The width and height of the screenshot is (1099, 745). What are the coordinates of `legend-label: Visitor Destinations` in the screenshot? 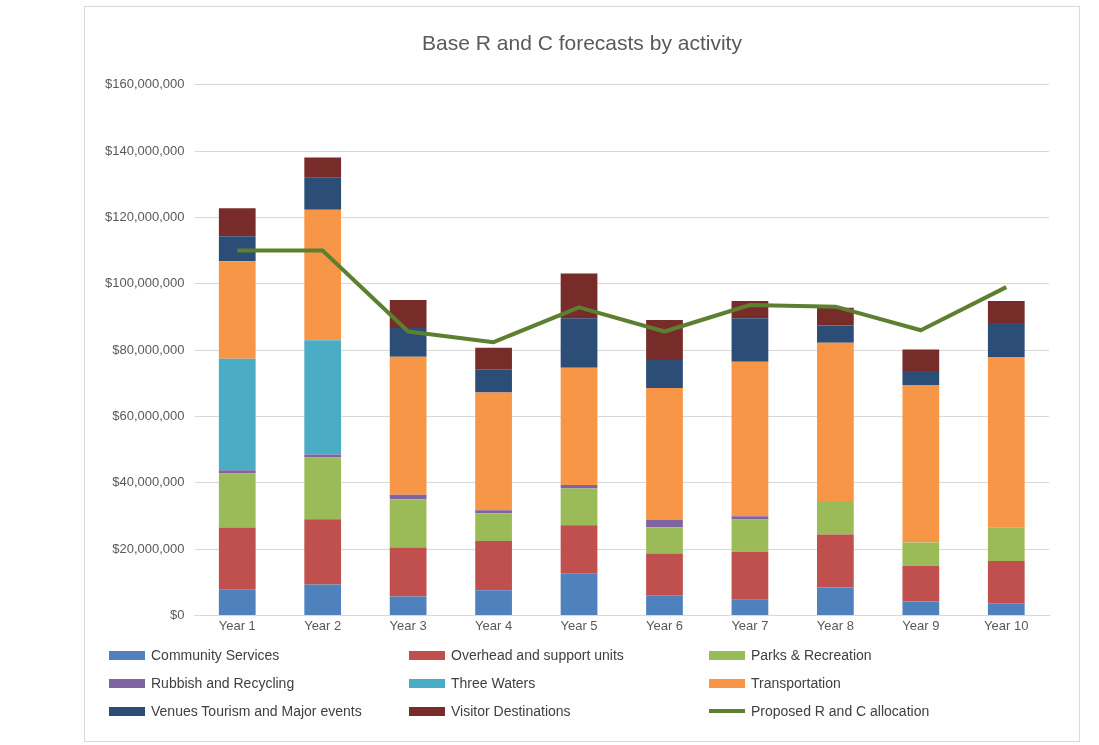 It's located at (511, 711).